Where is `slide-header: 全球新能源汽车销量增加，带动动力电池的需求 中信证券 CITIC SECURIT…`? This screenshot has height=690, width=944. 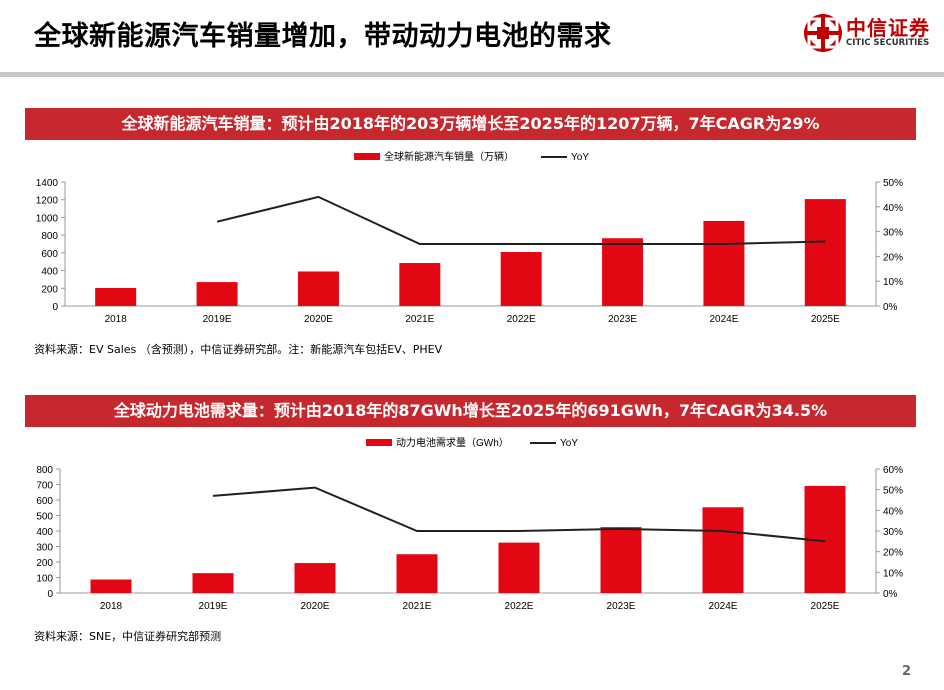
slide-header: 全球新能源汽车销量增加，带动动力电池的需求 中信证券 CITIC SECURIT… is located at coordinates (472, 36).